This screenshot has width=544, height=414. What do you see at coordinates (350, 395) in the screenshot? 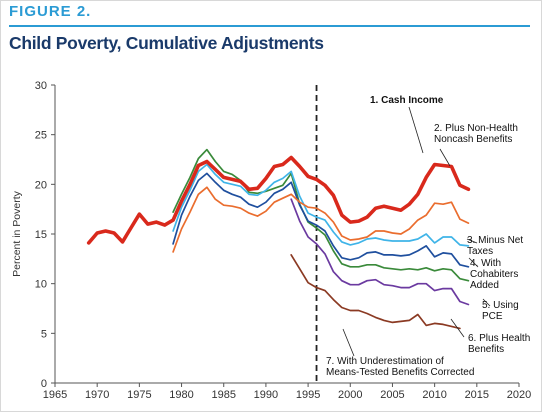
I see `x-tick-label: 2000` at bounding box center [350, 395].